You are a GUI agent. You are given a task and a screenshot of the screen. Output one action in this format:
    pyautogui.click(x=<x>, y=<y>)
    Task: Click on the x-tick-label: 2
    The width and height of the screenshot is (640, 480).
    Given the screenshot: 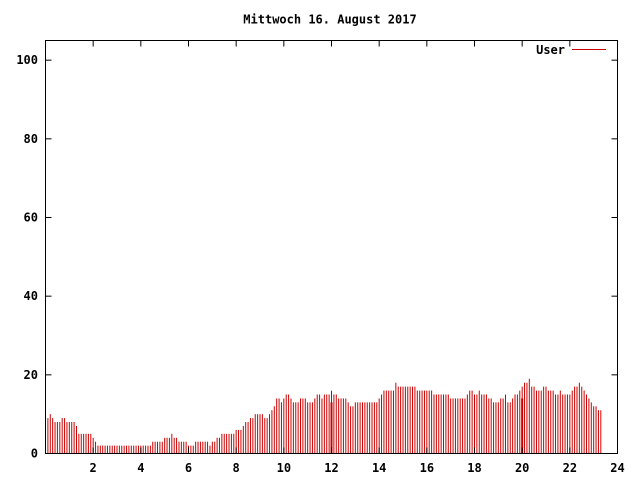 What is the action you would take?
    pyautogui.click(x=93, y=468)
    